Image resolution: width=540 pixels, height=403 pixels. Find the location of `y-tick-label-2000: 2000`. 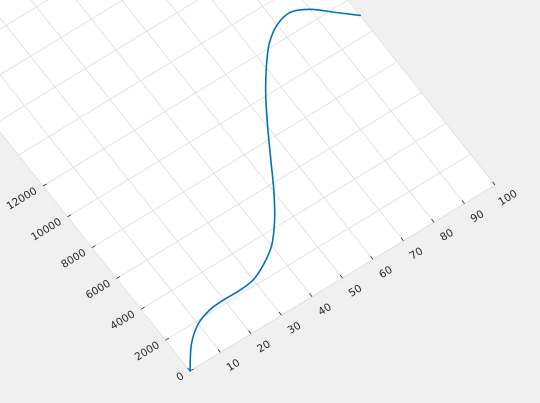

y-tick-label-2000: 2000 is located at coordinates (147, 351).